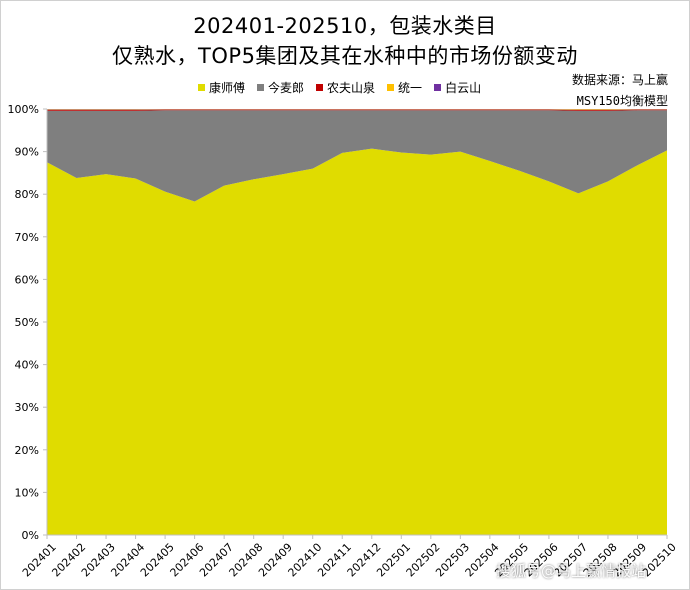 This screenshot has height=590, width=690. Describe the element at coordinates (27, 407) in the screenshot. I see `y-tick-label: 30%` at that location.